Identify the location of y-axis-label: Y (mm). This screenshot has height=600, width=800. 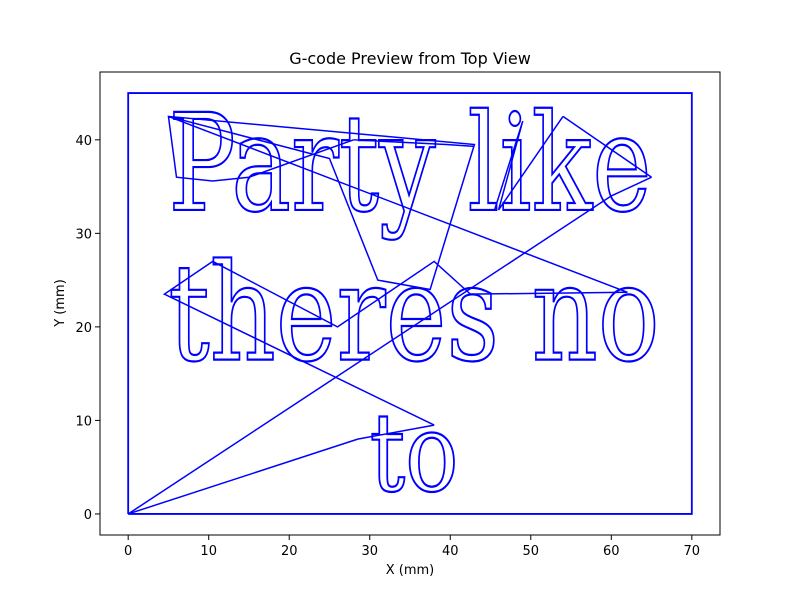
(60, 303).